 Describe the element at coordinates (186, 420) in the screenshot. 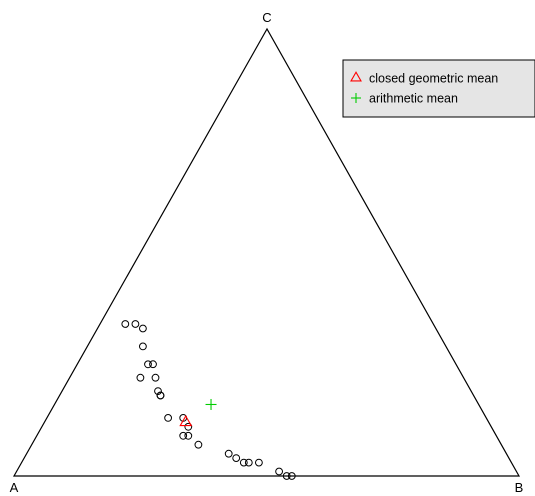

I see `closed-geometric-mean-marker` at that location.